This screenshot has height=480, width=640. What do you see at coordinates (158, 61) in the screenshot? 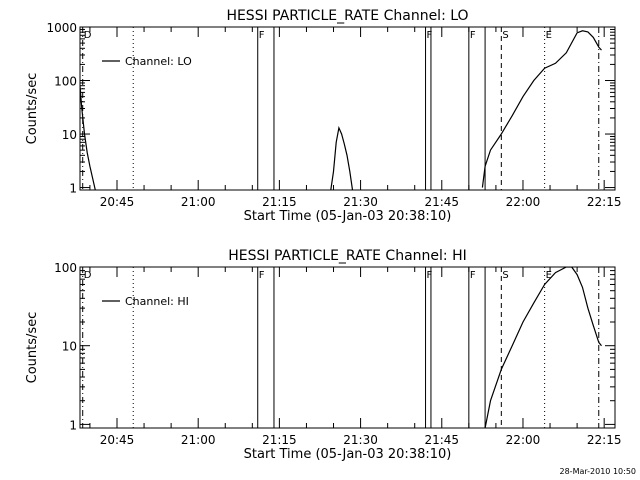
I see `legend-entry: Channel: LO` at bounding box center [158, 61].